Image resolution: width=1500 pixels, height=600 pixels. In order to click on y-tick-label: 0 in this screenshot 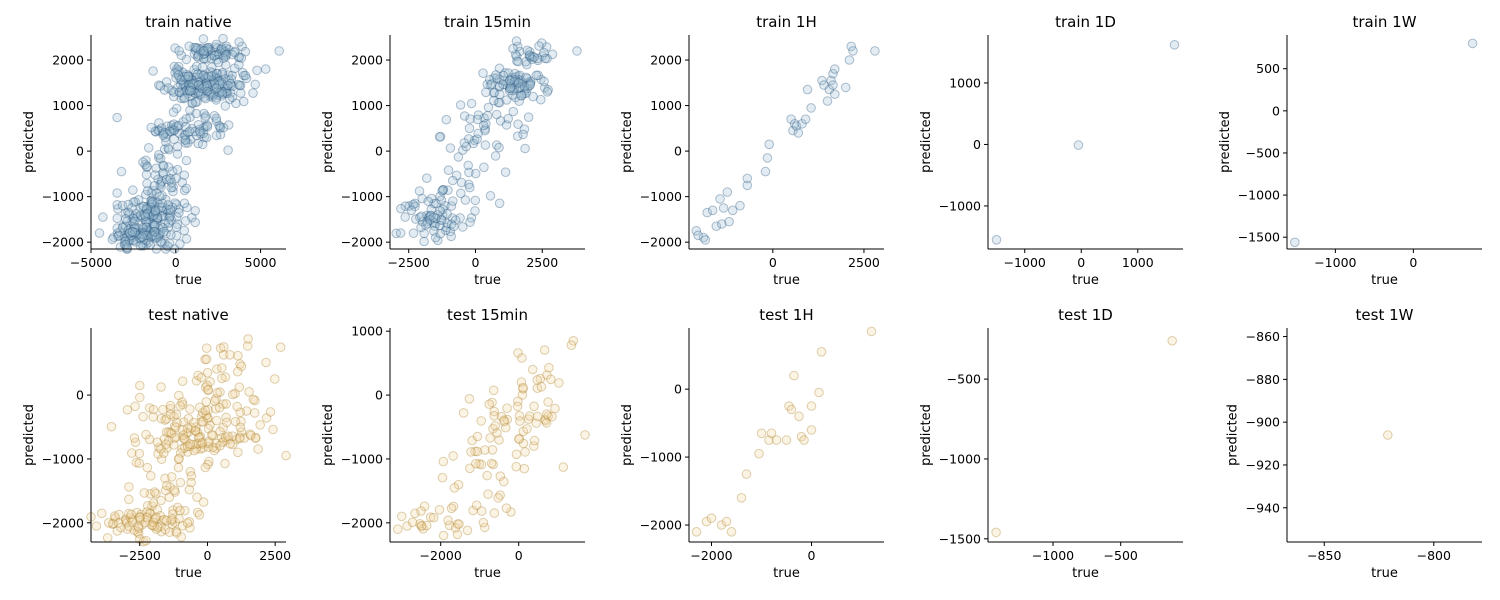, I will do `click(678, 389)`.